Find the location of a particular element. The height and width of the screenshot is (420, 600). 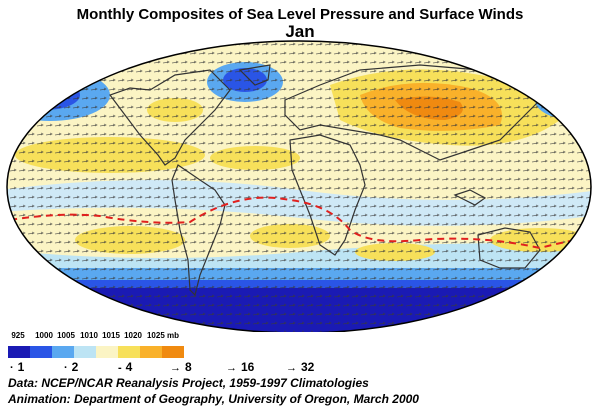

wind-speed-key: · 1 · 2 -4 → 8 → 16 → 32 is located at coordinates (300, 368).